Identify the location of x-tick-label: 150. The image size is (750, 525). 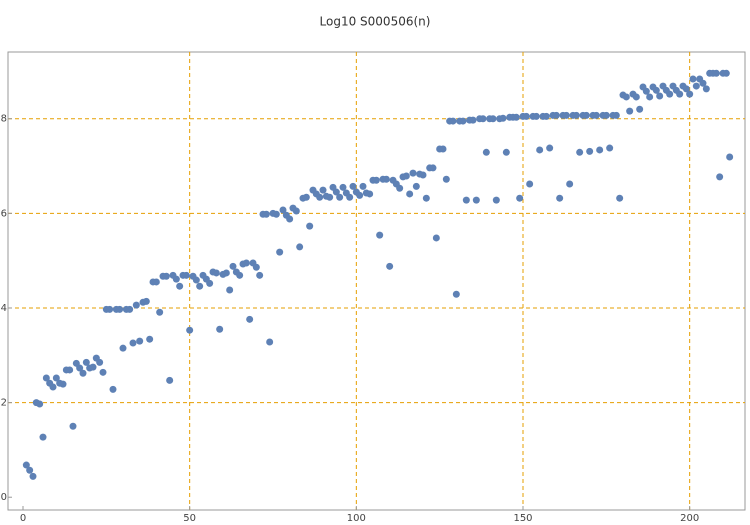
(522, 518).